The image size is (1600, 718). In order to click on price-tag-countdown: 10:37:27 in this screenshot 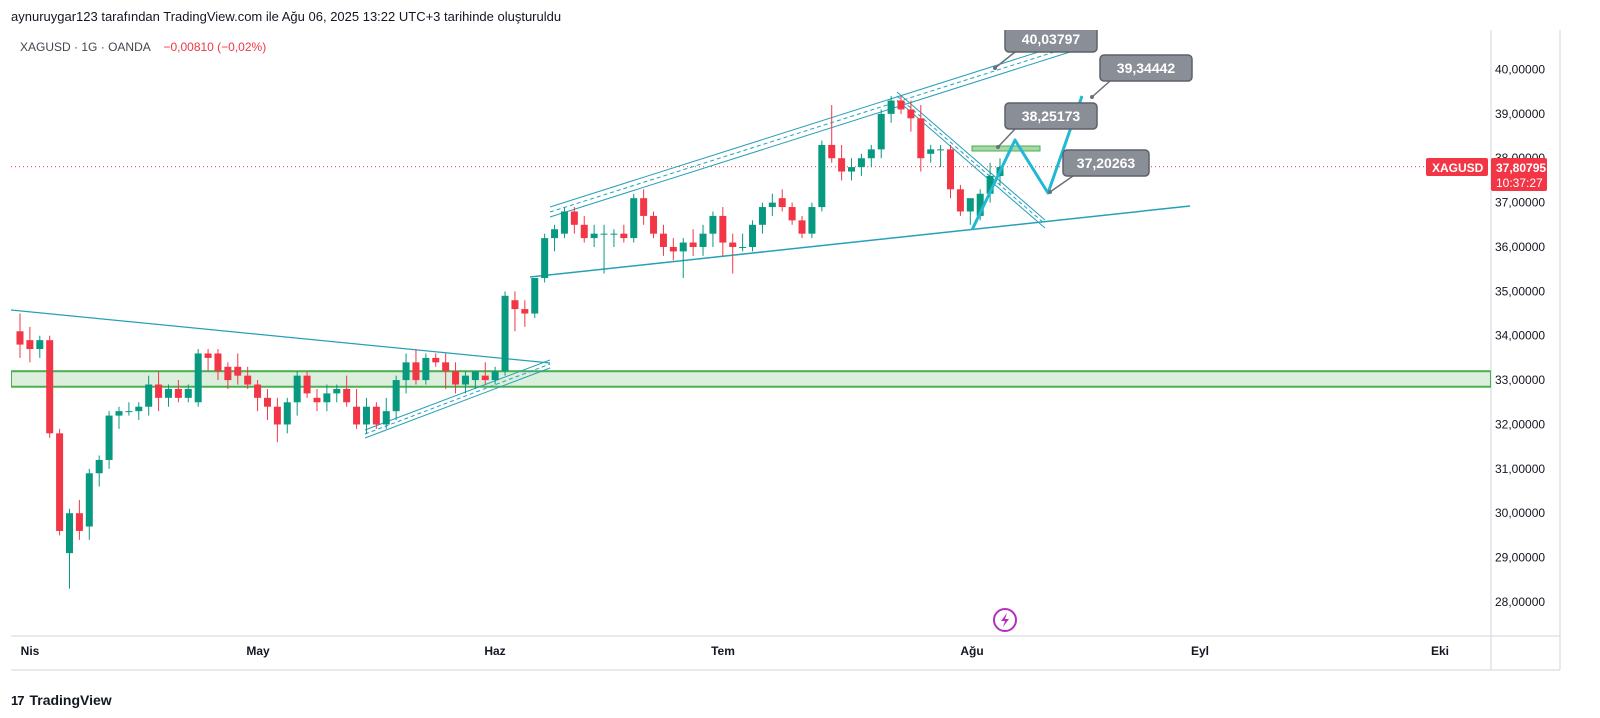, I will do `click(1519, 183)`.